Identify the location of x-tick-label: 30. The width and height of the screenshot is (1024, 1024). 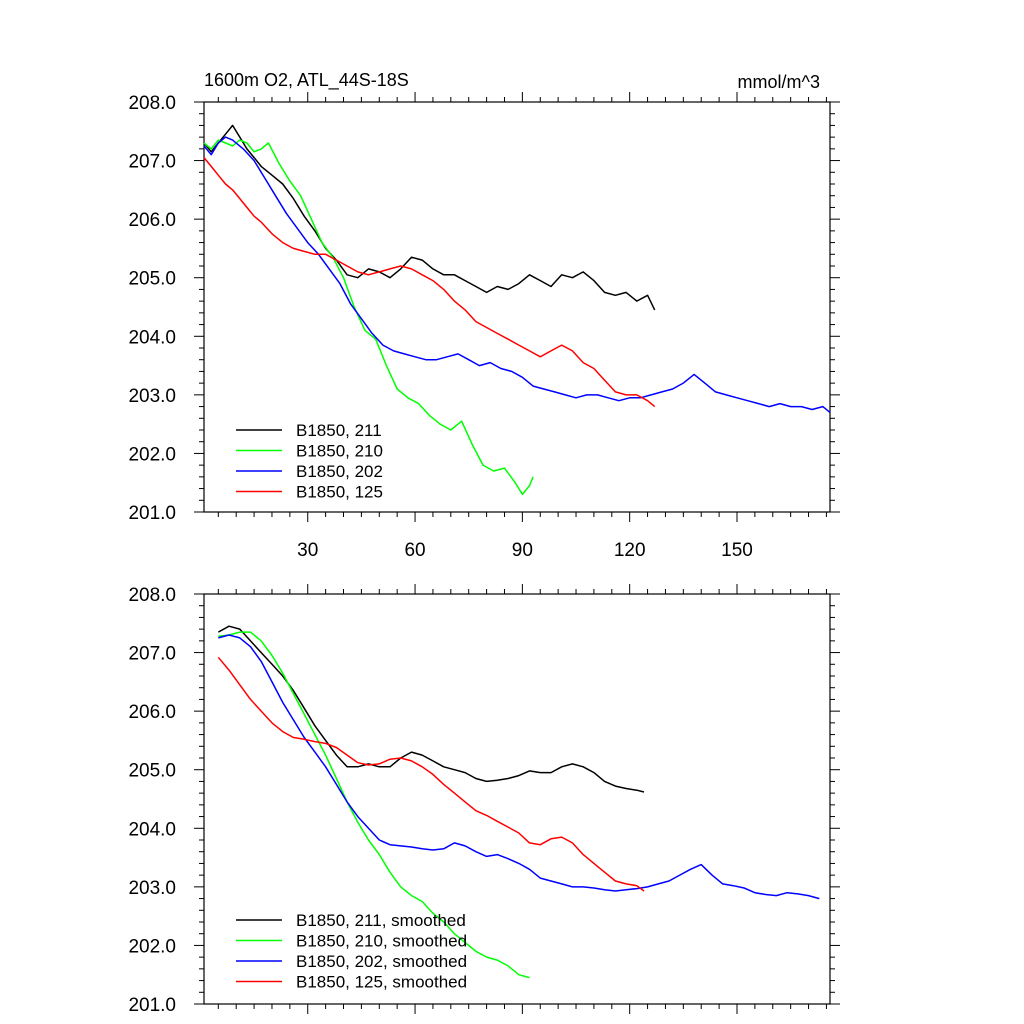
(307, 550).